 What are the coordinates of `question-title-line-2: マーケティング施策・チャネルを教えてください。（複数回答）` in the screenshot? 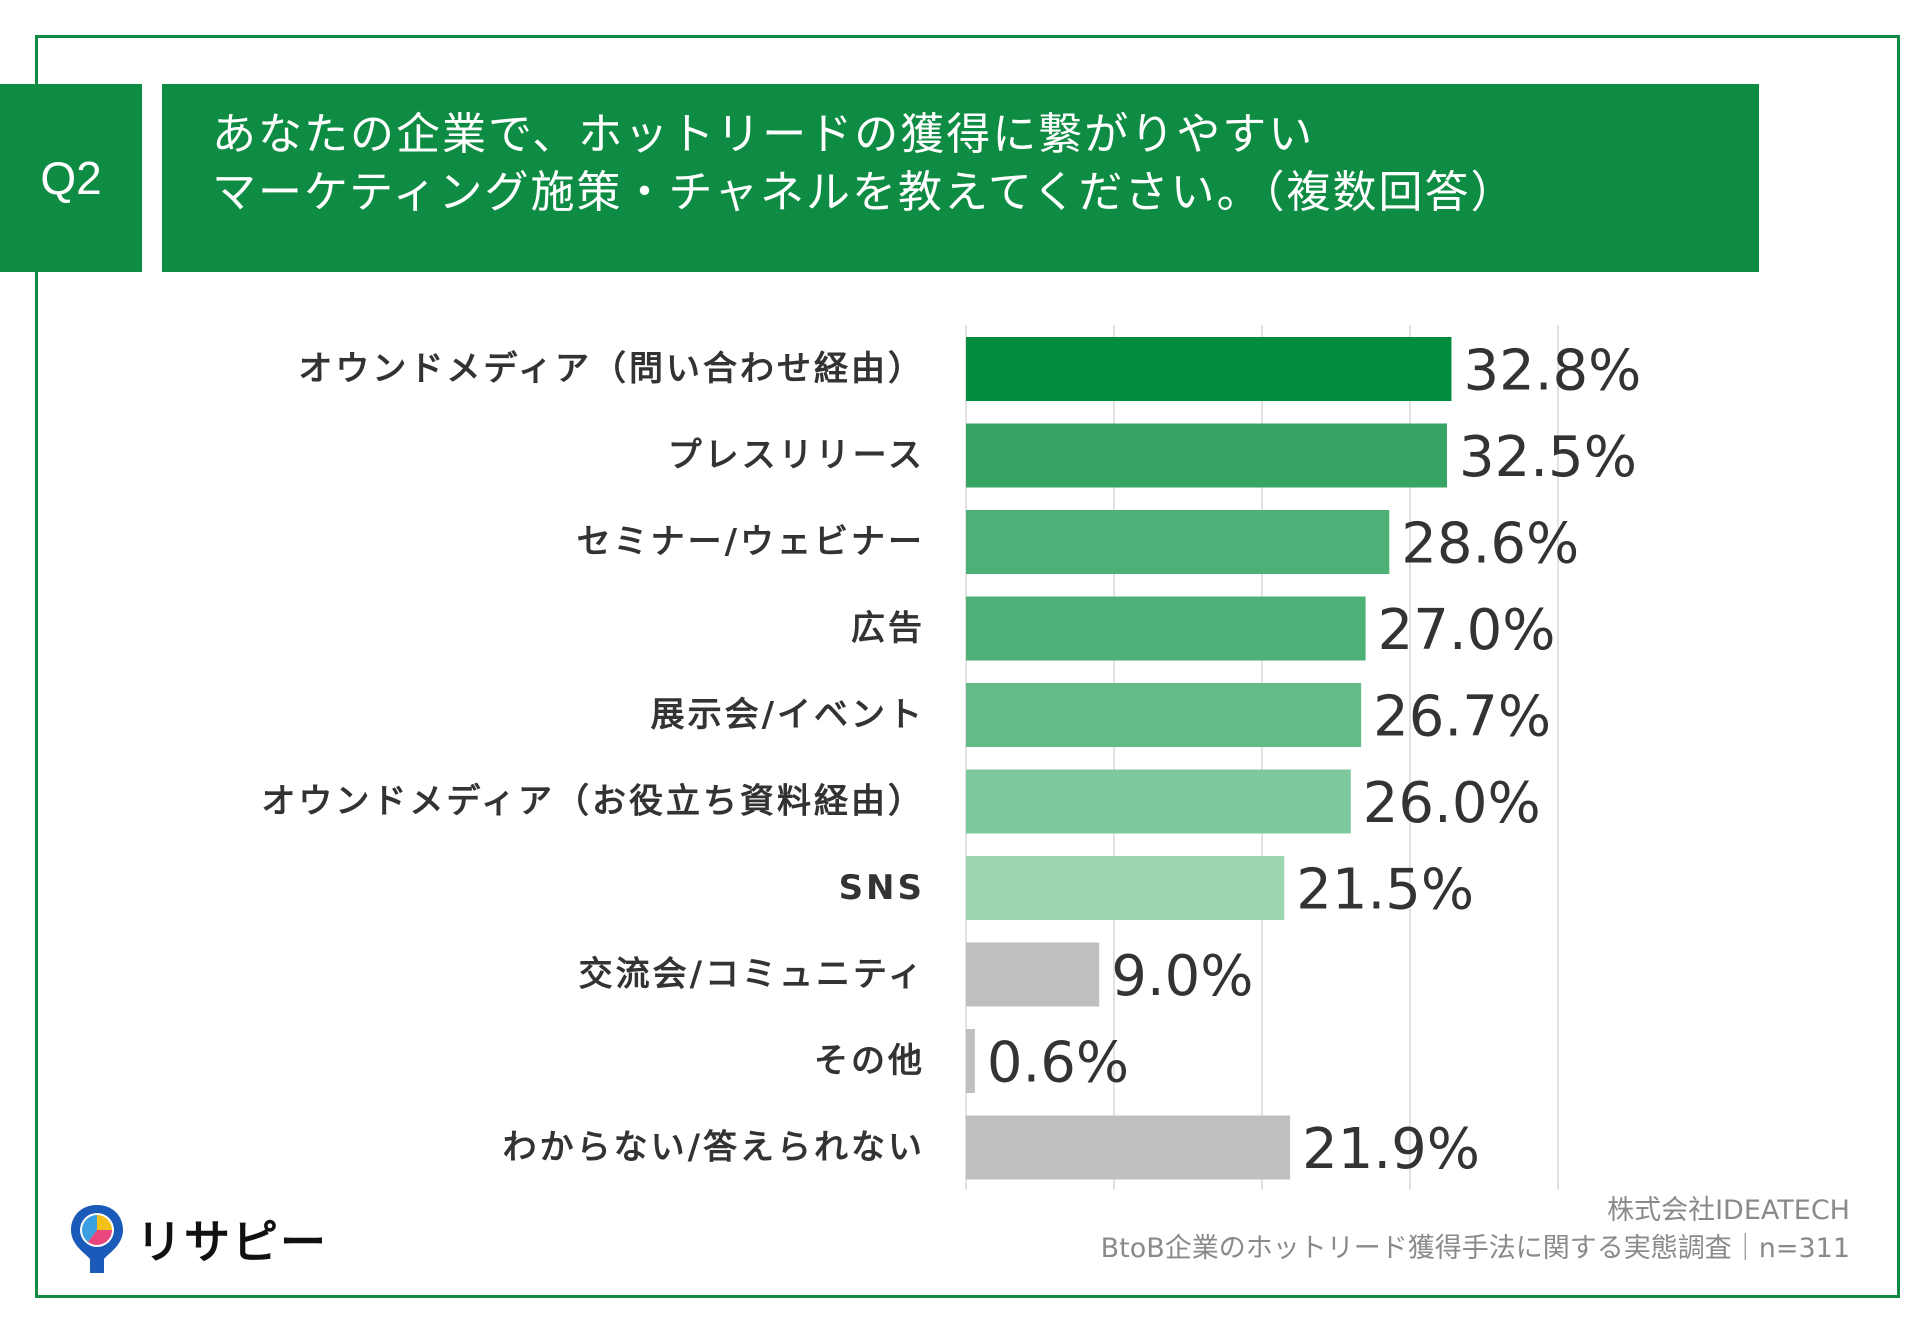 It's located at (864, 192).